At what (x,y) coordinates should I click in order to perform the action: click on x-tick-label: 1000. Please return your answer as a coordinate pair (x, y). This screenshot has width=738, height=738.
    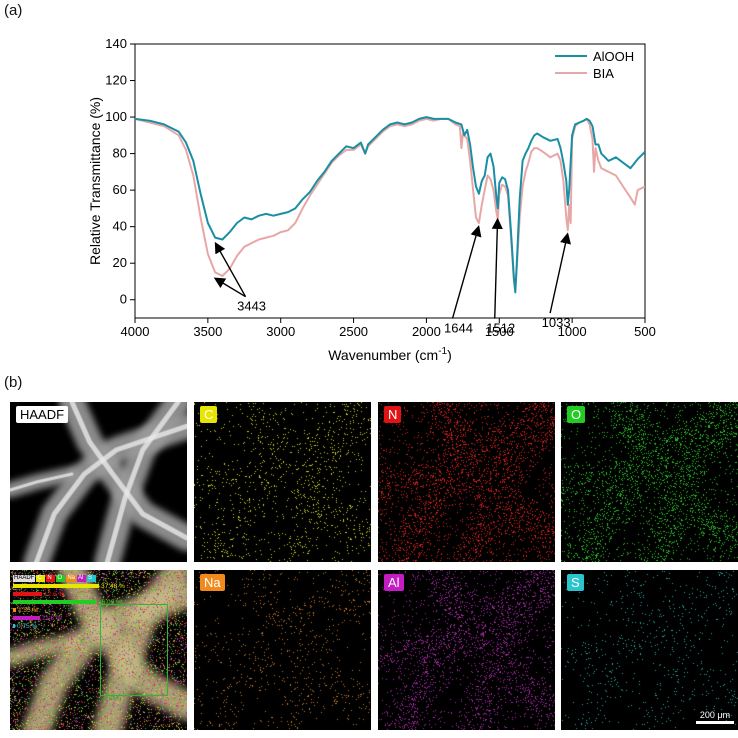
    Looking at the image, I should click on (572, 331).